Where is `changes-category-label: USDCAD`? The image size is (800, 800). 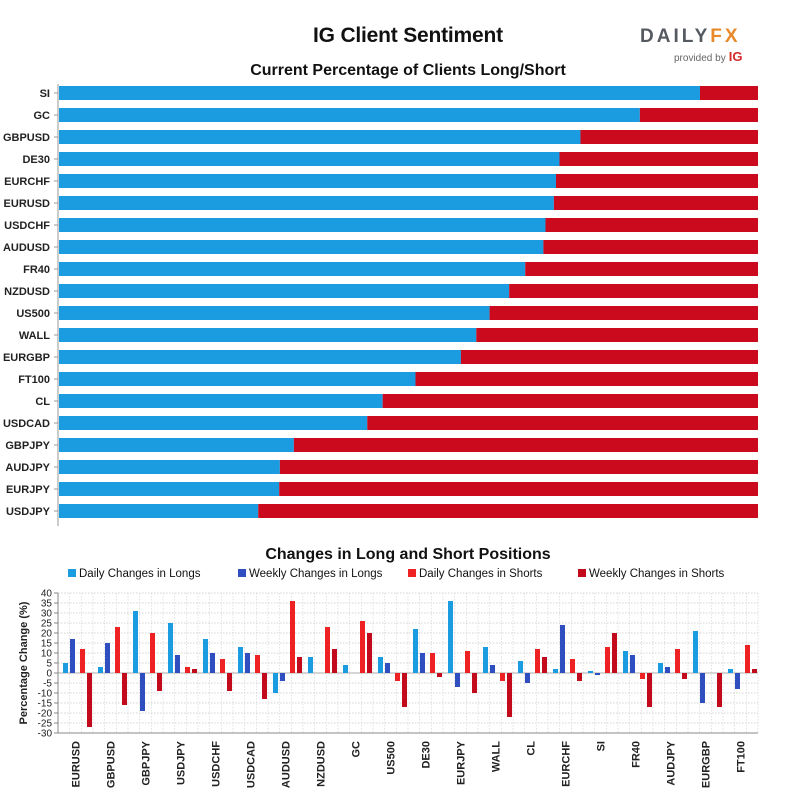
changes-category-label: USDCAD is located at coordinates (252, 764).